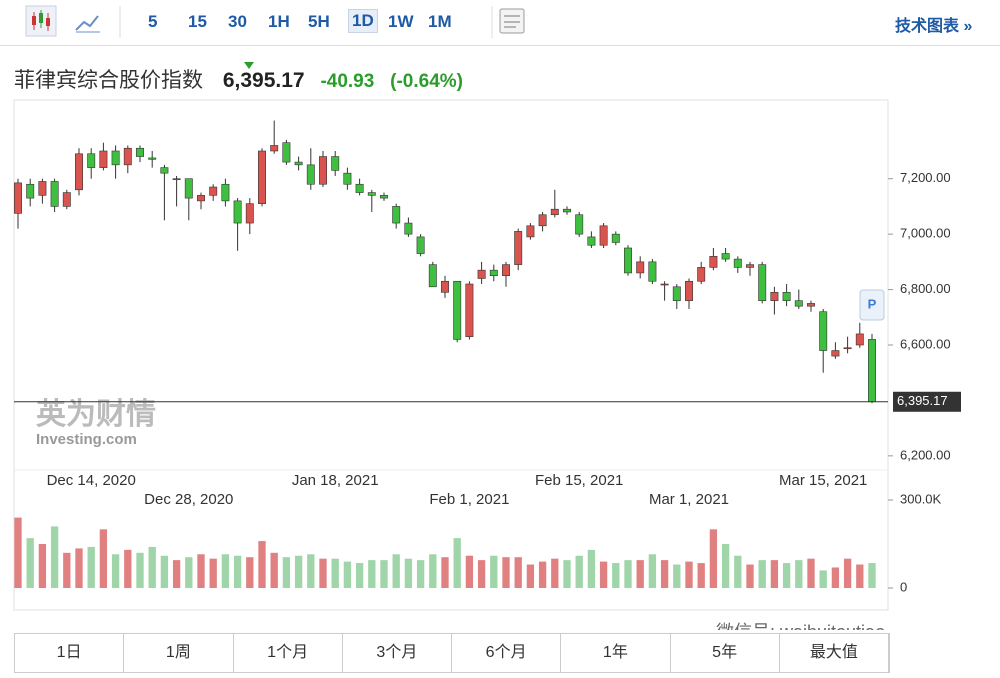 The height and width of the screenshot is (678, 1000). I want to click on technical-chart-link: 技术图表 », so click(934, 26).